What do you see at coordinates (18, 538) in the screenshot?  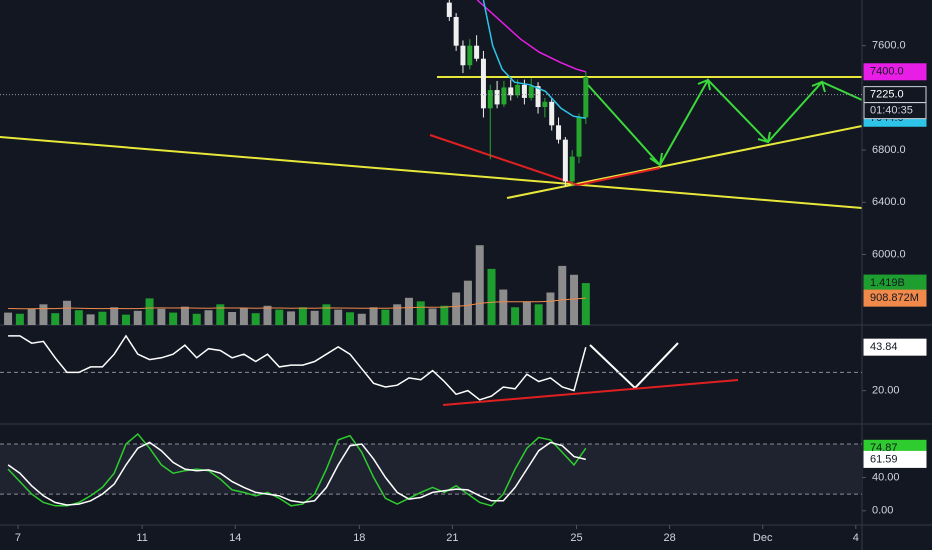 I see `x-tick-label: 7` at bounding box center [18, 538].